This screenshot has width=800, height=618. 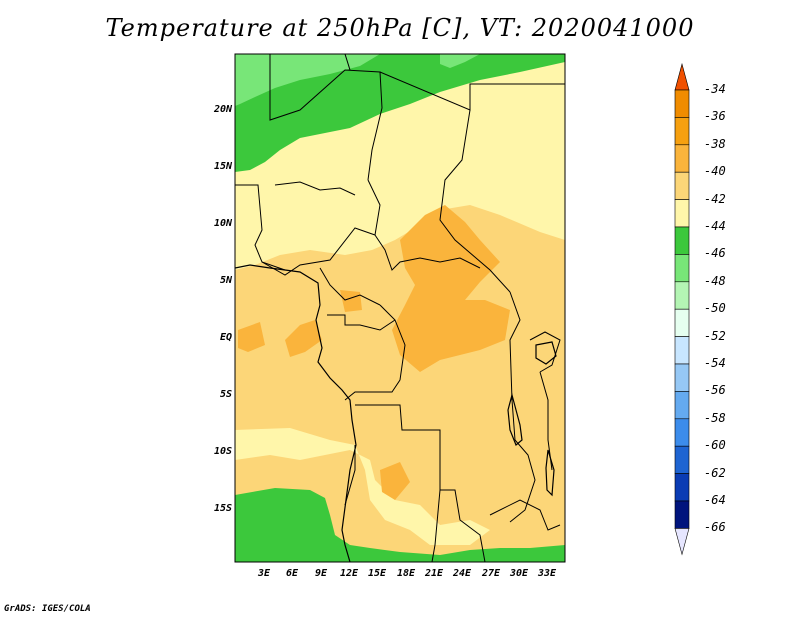 What do you see at coordinates (715, 226) in the screenshot?
I see `colorbar-label: -44` at bounding box center [715, 226].